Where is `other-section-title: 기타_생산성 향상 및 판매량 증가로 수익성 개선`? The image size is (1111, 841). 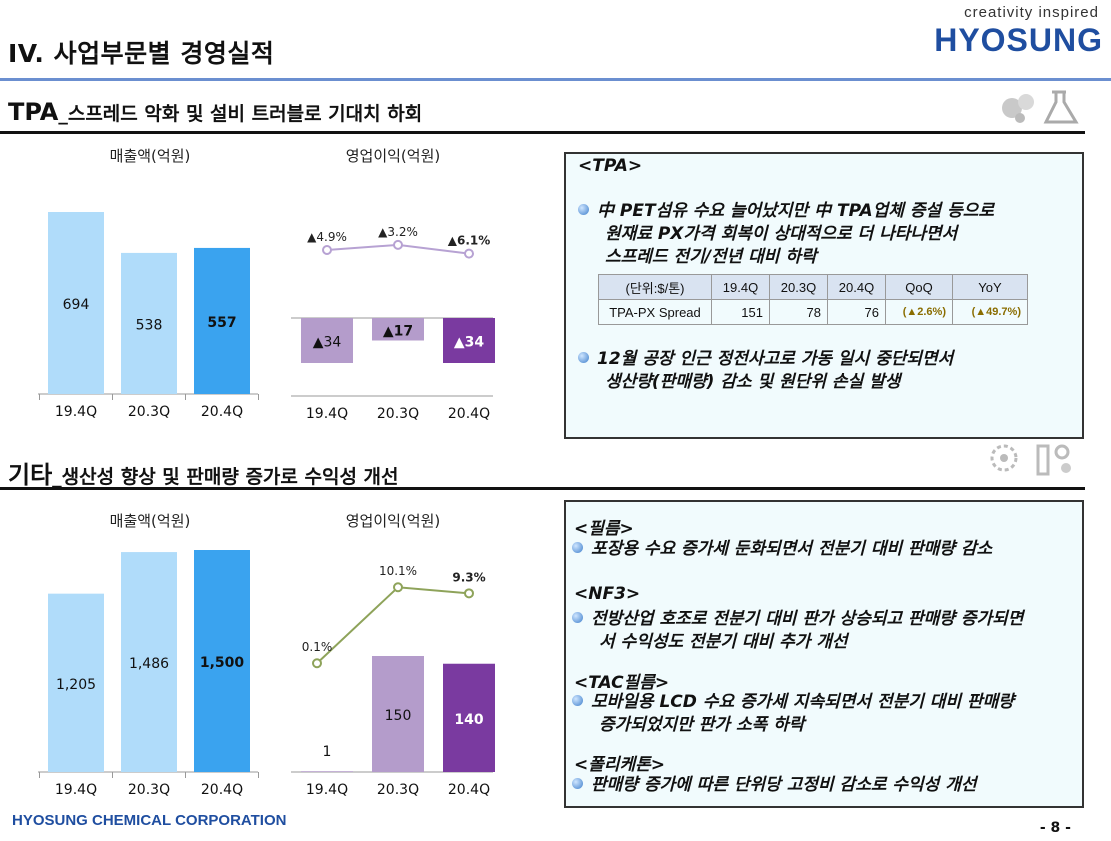
other-section-title: 기타_생산성 향상 및 판매량 증가로 수익성 개선 is located at coordinates (203, 472).